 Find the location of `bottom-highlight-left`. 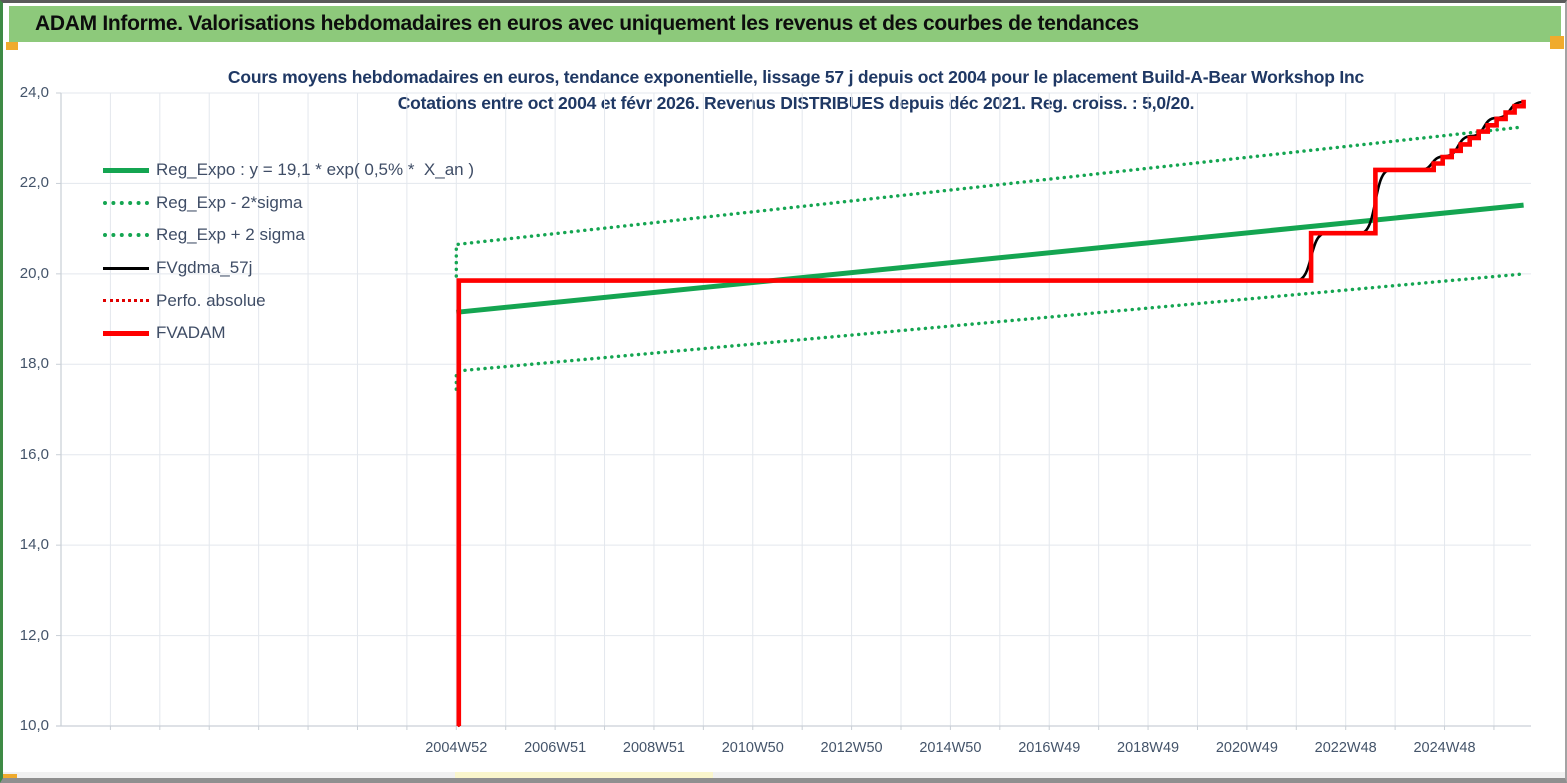

bottom-highlight-left is located at coordinates (664, 781).